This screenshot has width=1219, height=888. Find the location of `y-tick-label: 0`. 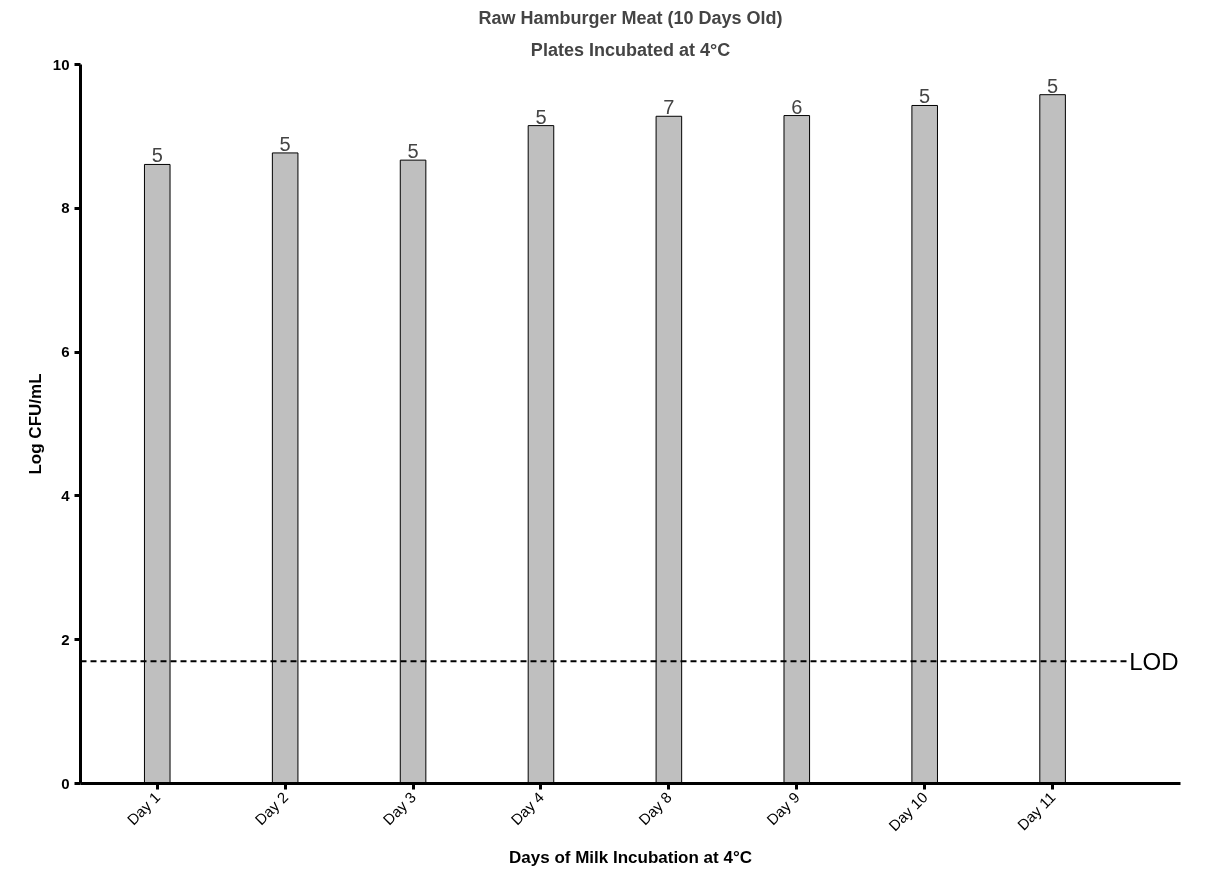

y-tick-label: 0 is located at coordinates (65, 783).